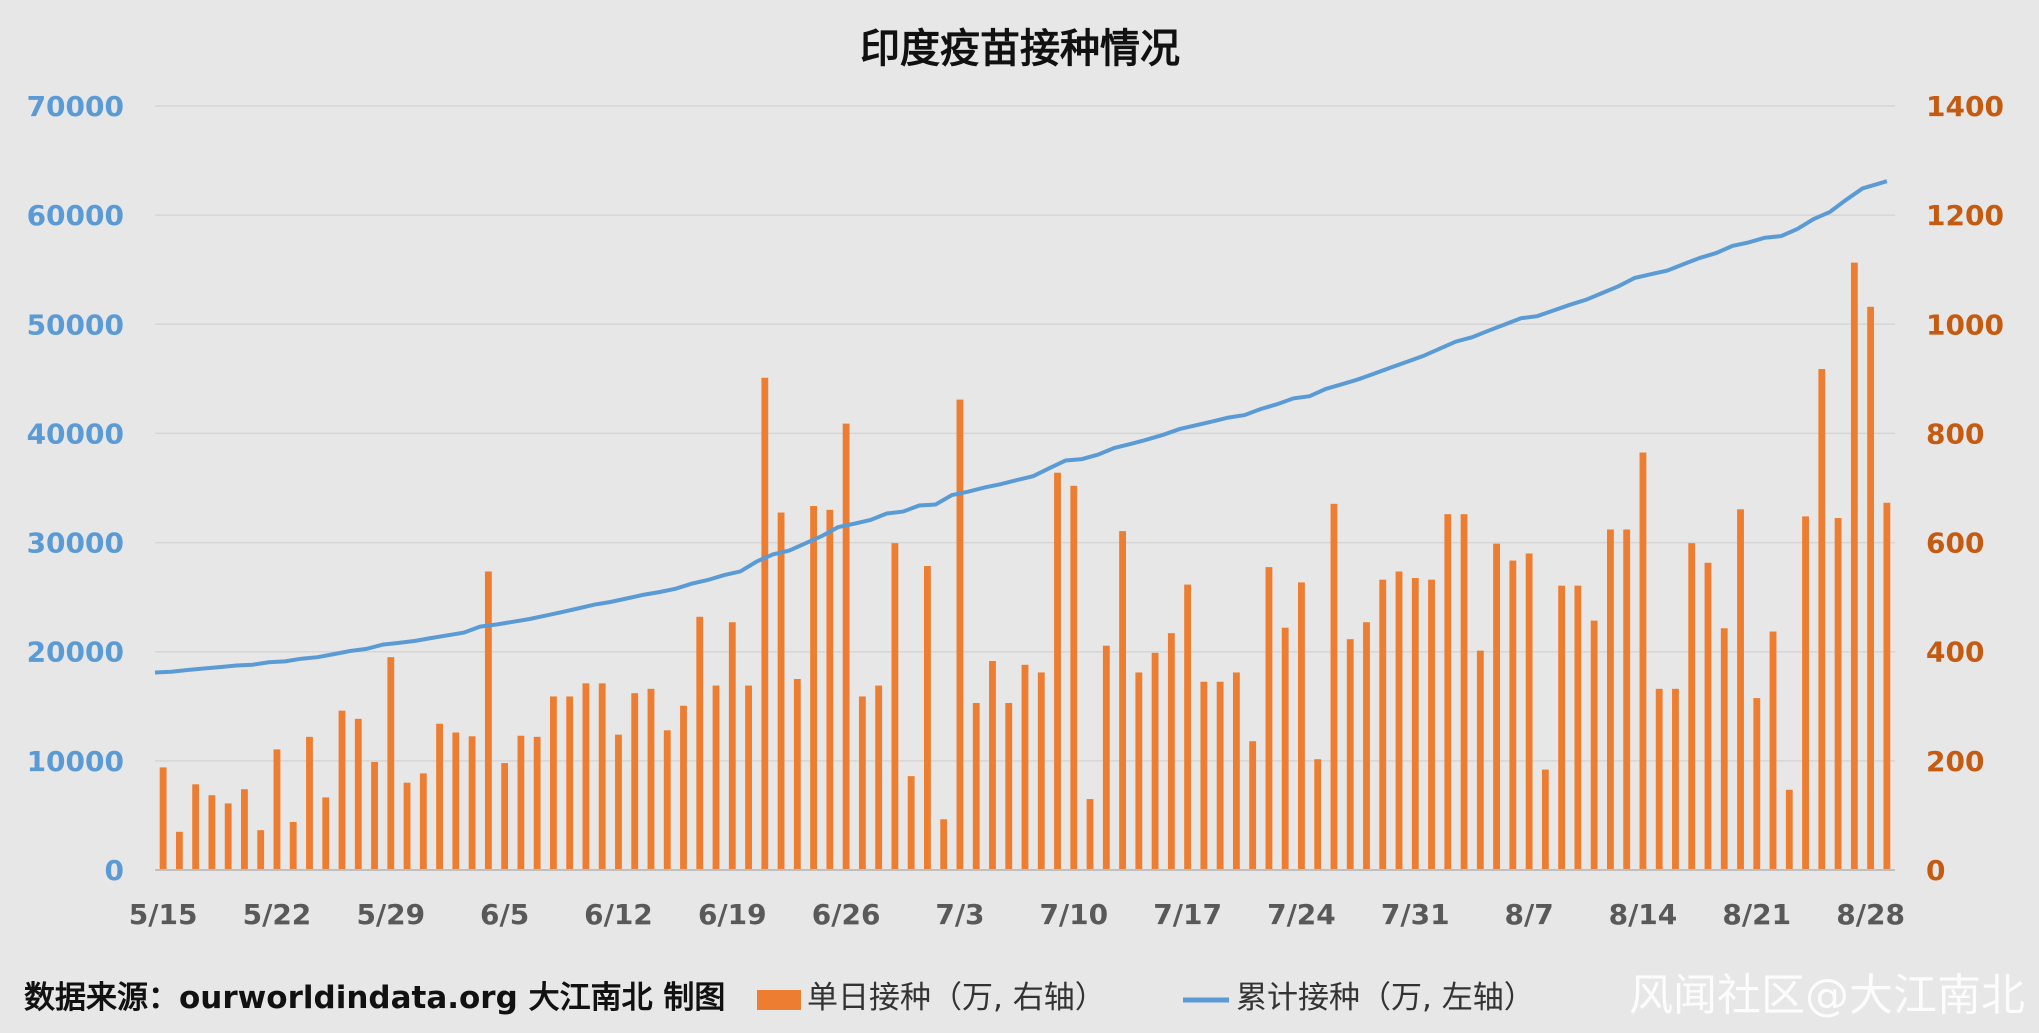 Image resolution: width=2039 pixels, height=1033 pixels. What do you see at coordinates (75, 324) in the screenshot?
I see `left-tick-label: 50000` at bounding box center [75, 324].